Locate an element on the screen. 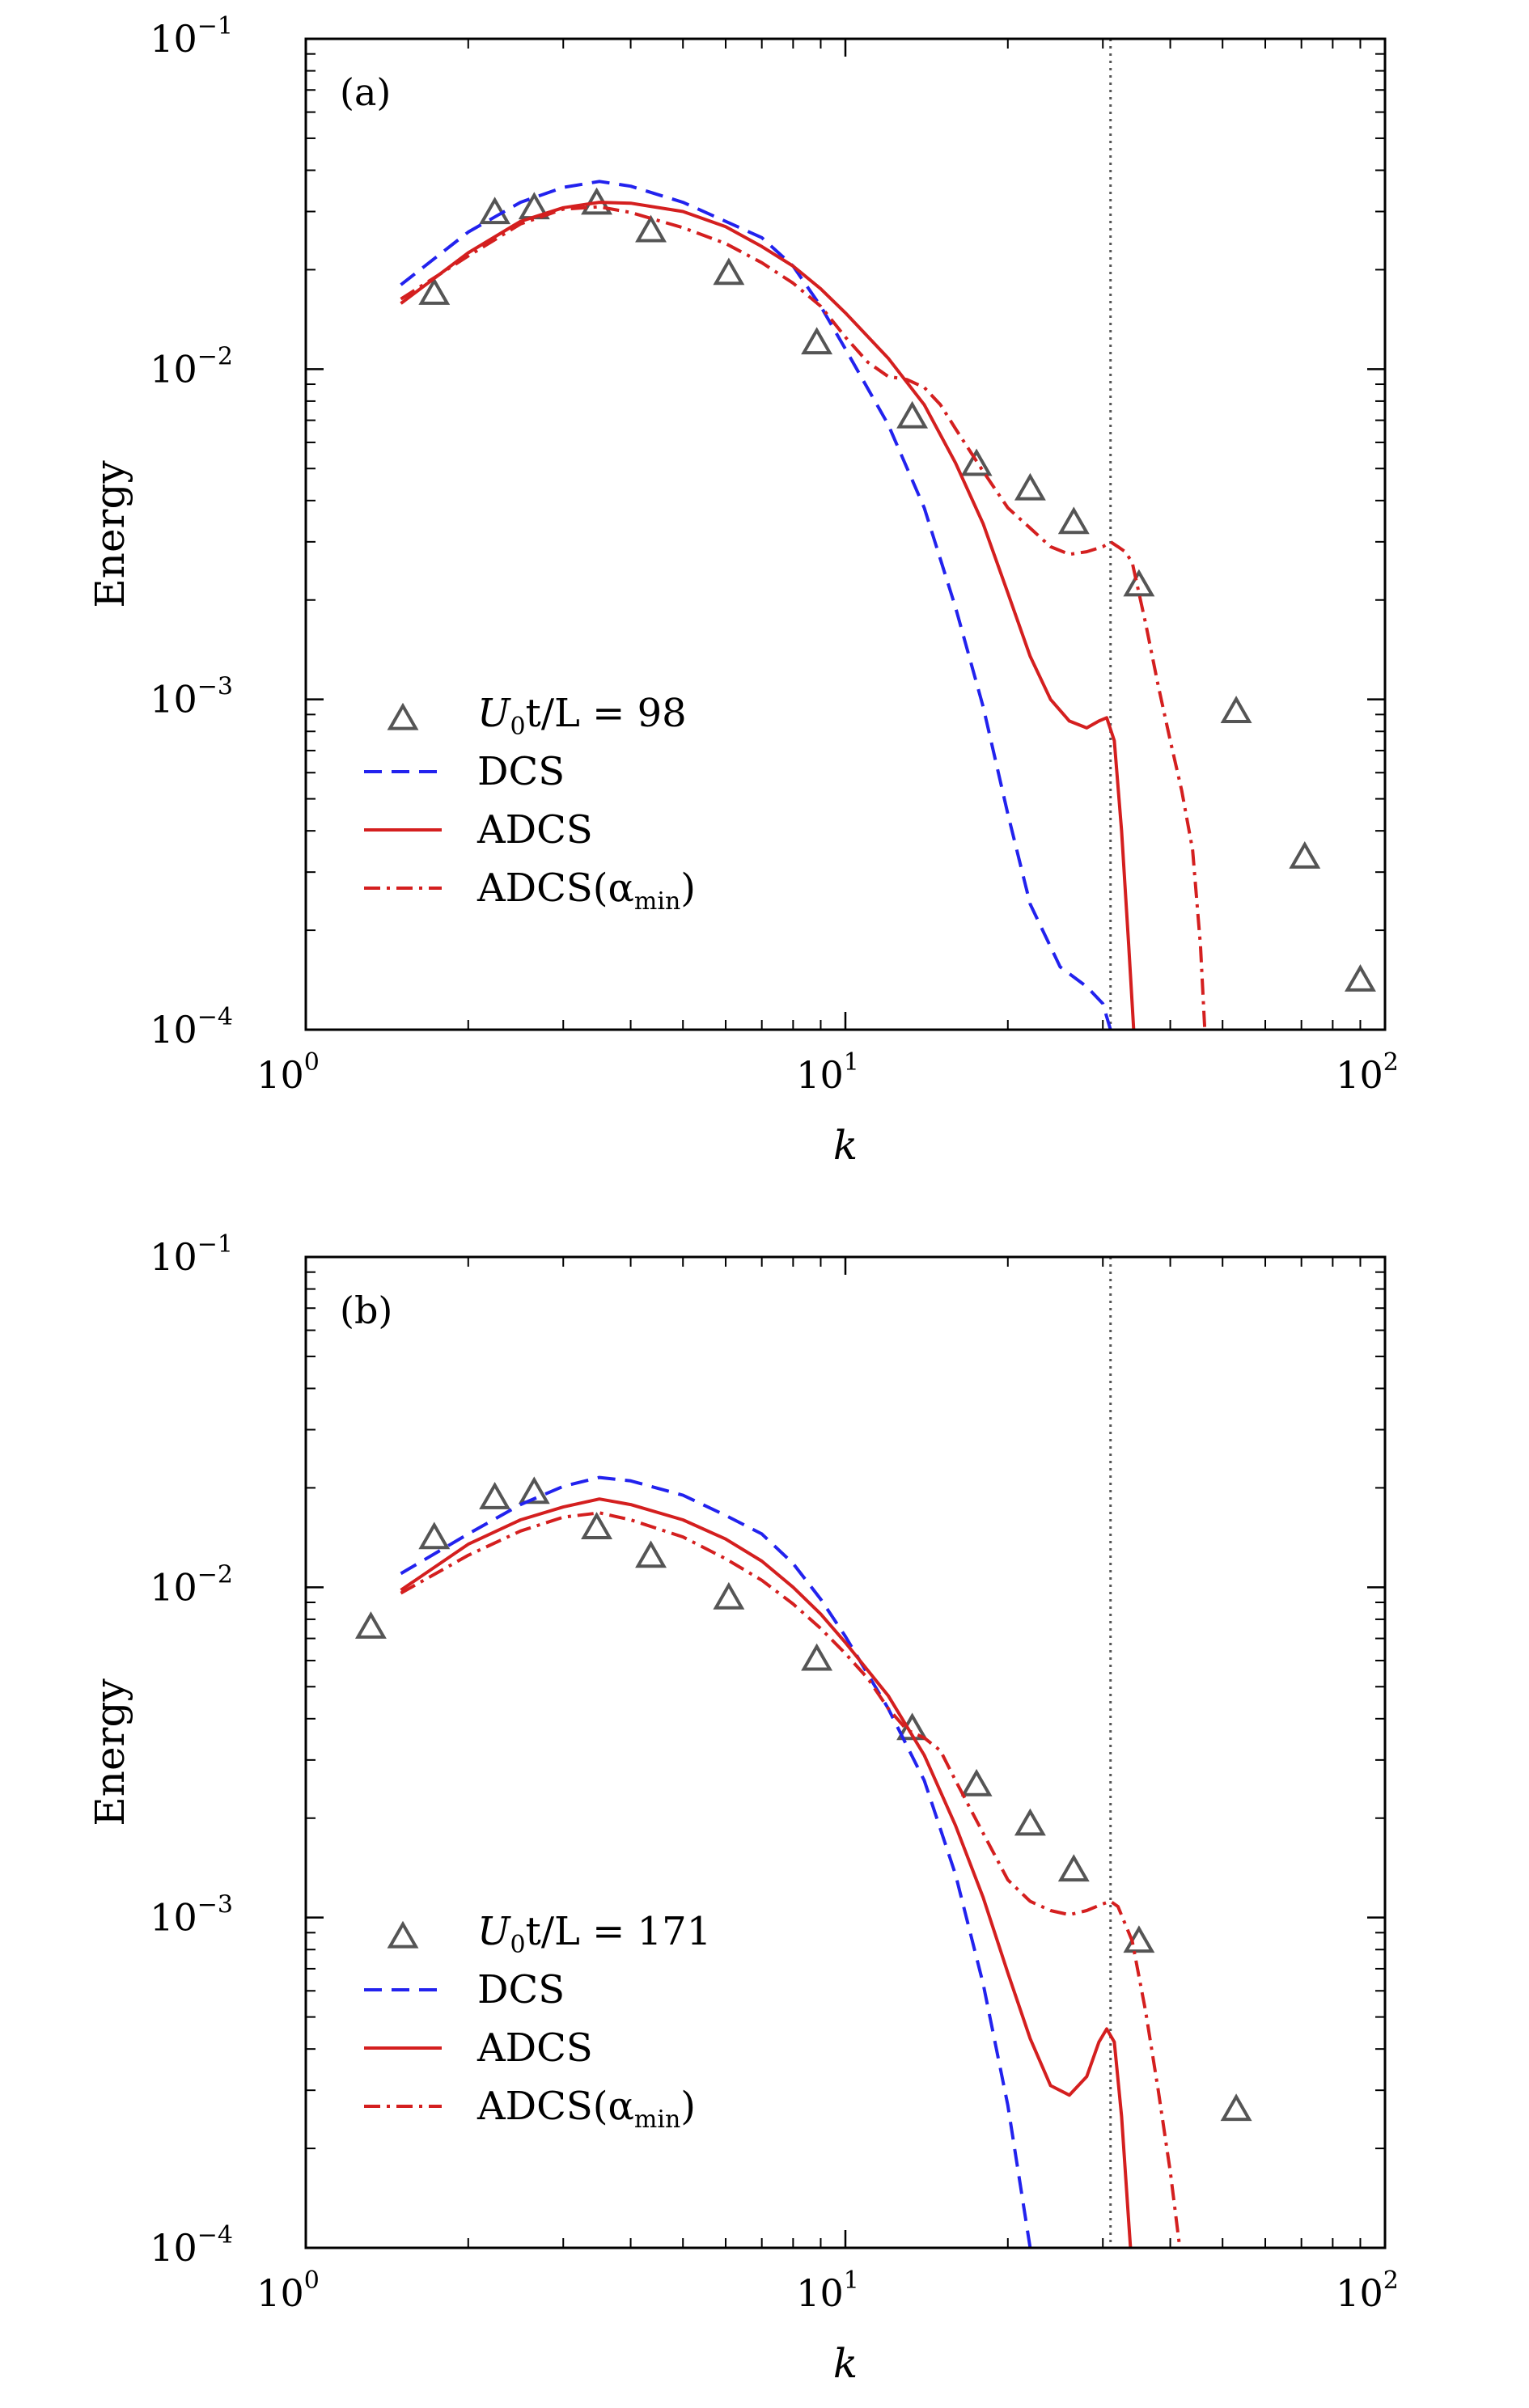  series-line-adcs is located at coordinates (767, 1872).